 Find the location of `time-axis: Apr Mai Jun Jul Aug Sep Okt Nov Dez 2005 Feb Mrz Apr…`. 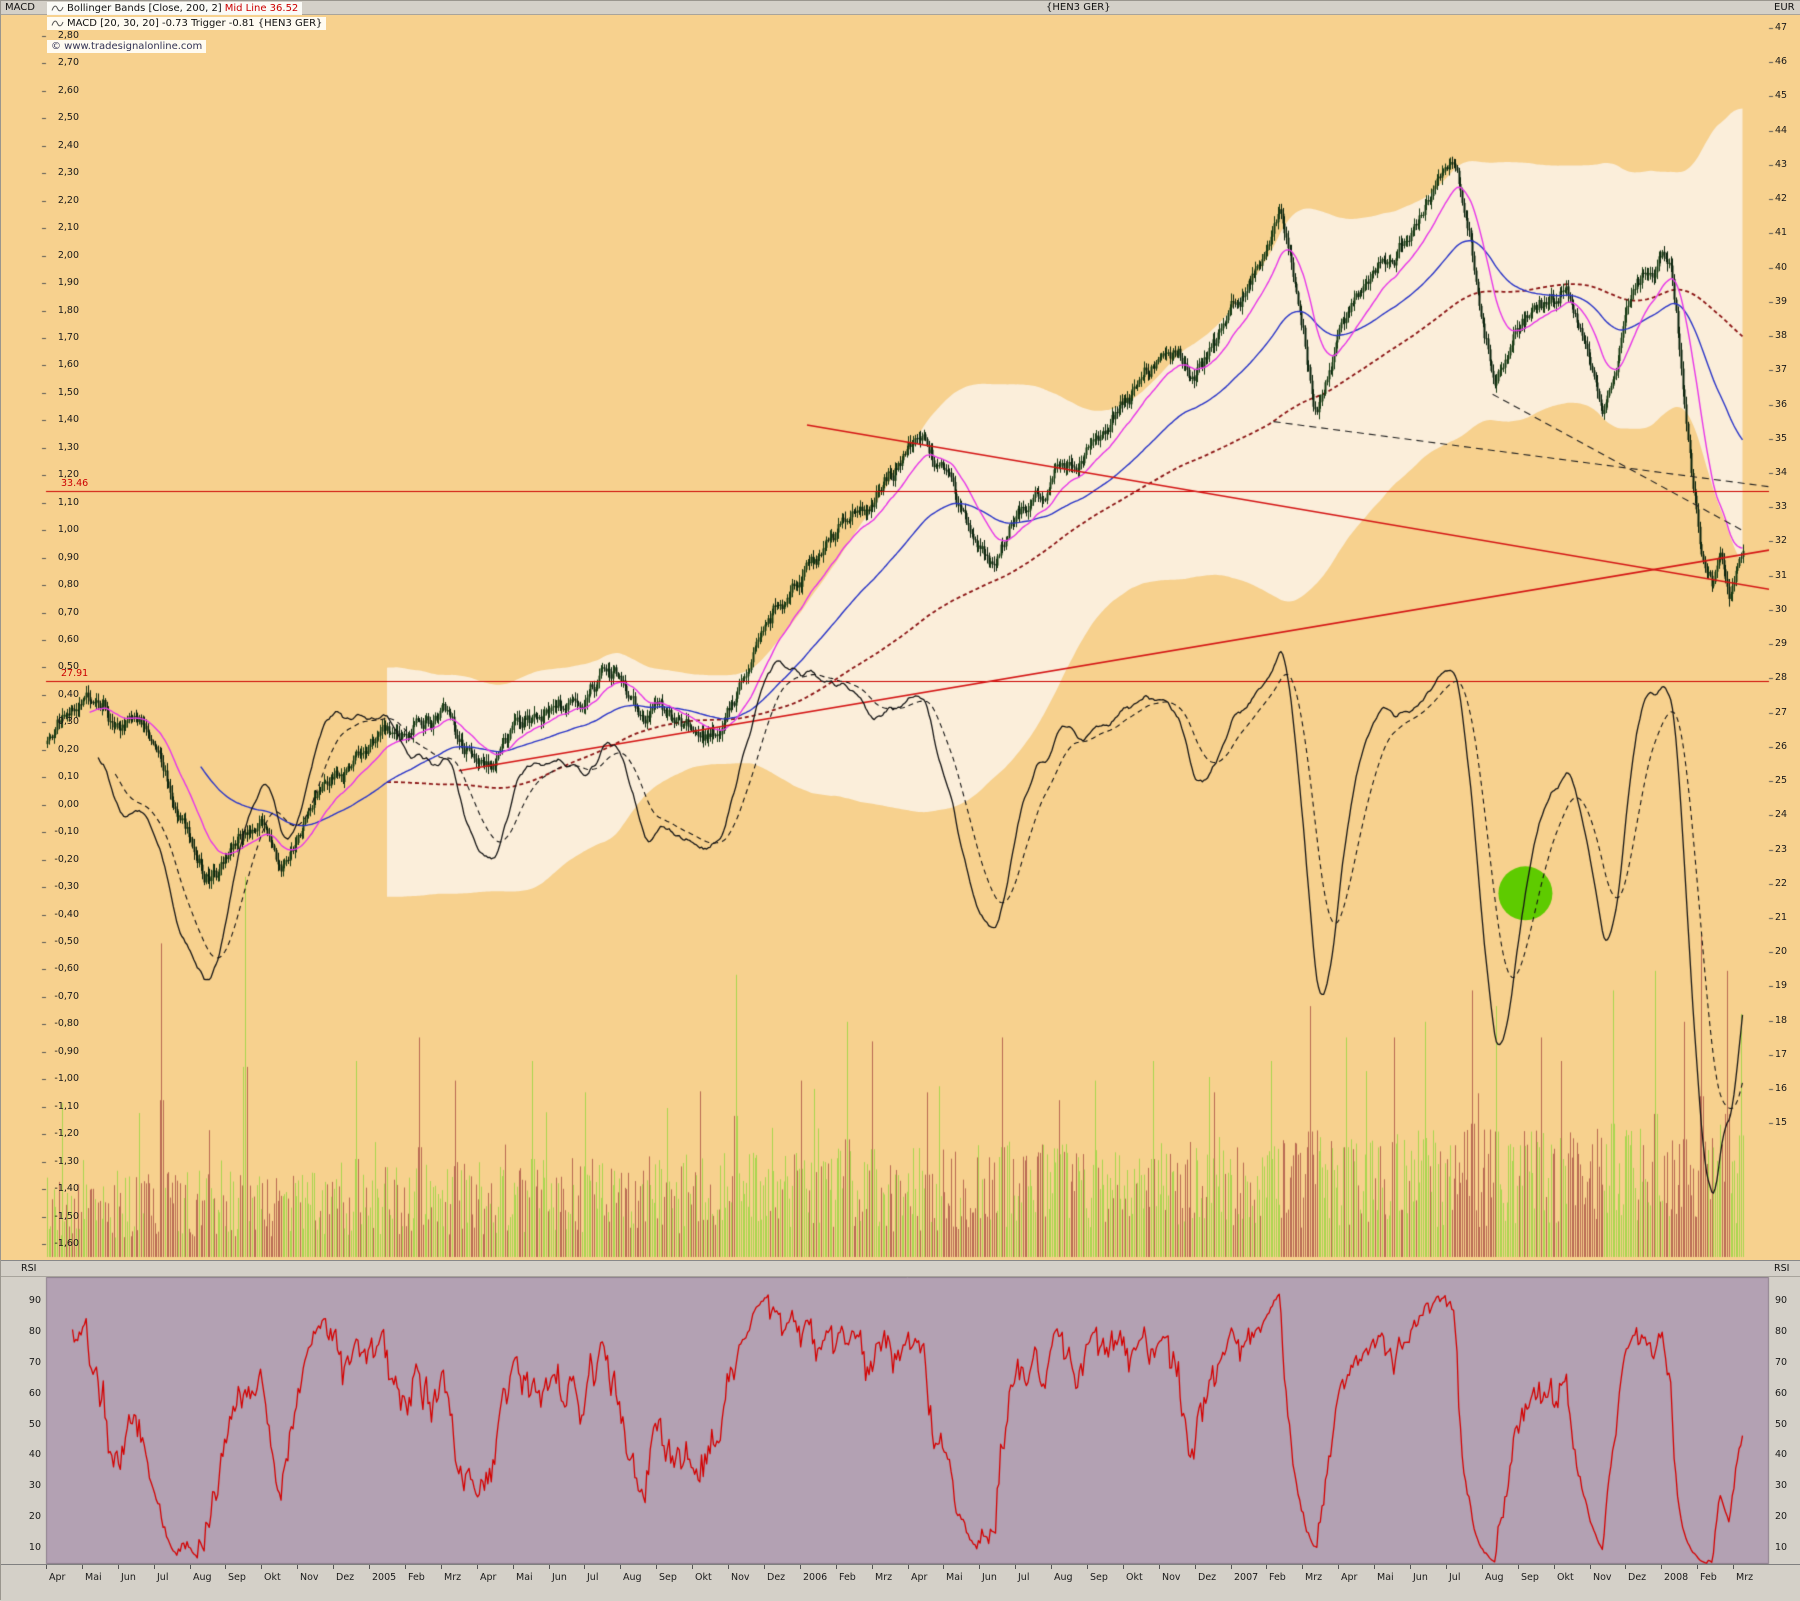

time-axis: Apr Mai Jun Jul Aug Sep Okt Nov Dez 2005 Feb Mrz Apr… is located at coordinates (900, 1582).